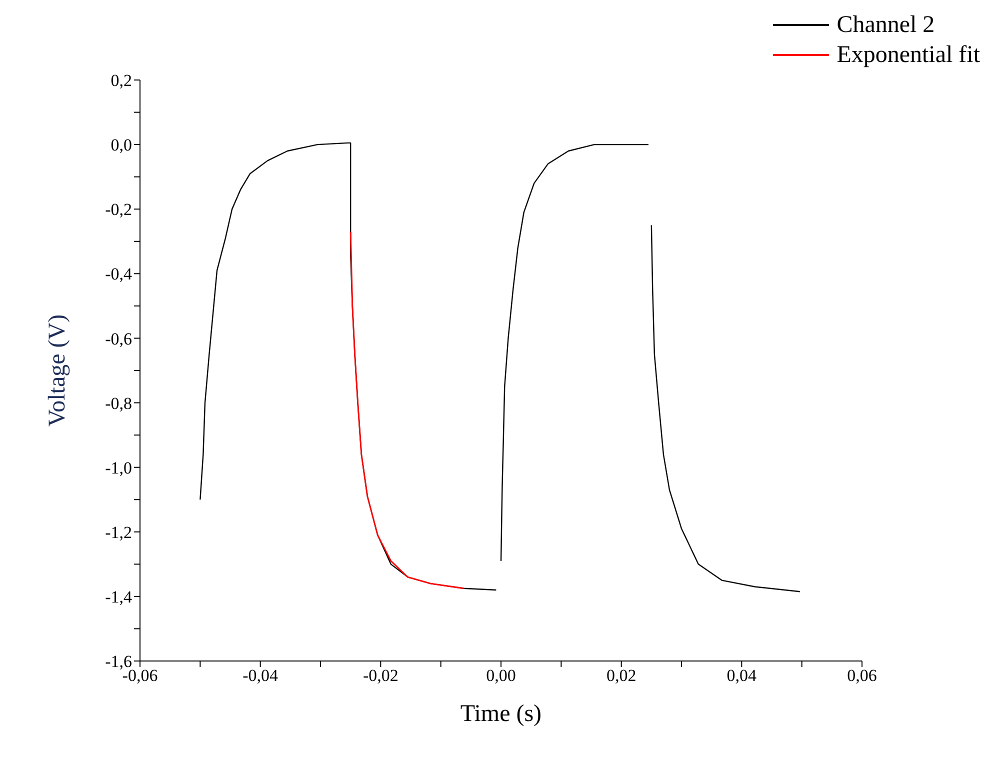 Image resolution: width=998 pixels, height=763 pixels. What do you see at coordinates (118, 274) in the screenshot?
I see `y-tick-label: -0,4` at bounding box center [118, 274].